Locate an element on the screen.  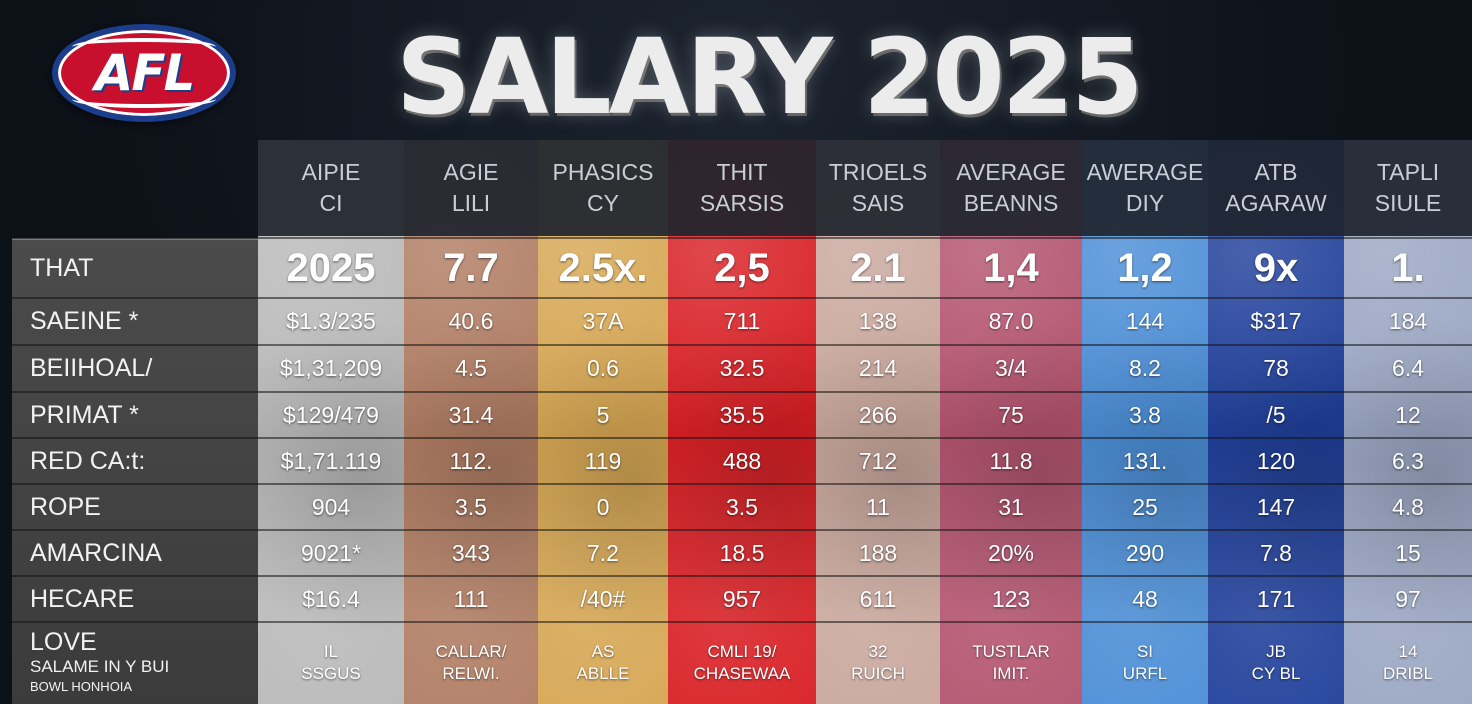
row-label: HECARE is located at coordinates (82, 598).